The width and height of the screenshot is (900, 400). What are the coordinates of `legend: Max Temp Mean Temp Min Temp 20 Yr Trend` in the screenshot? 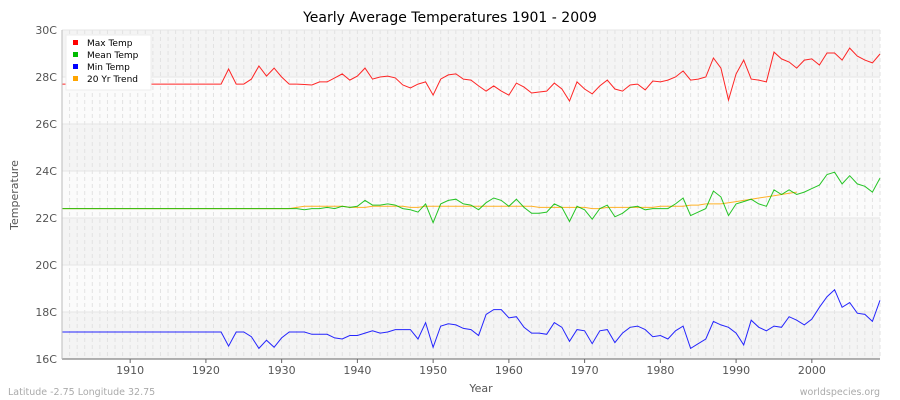 It's located at (108, 62).